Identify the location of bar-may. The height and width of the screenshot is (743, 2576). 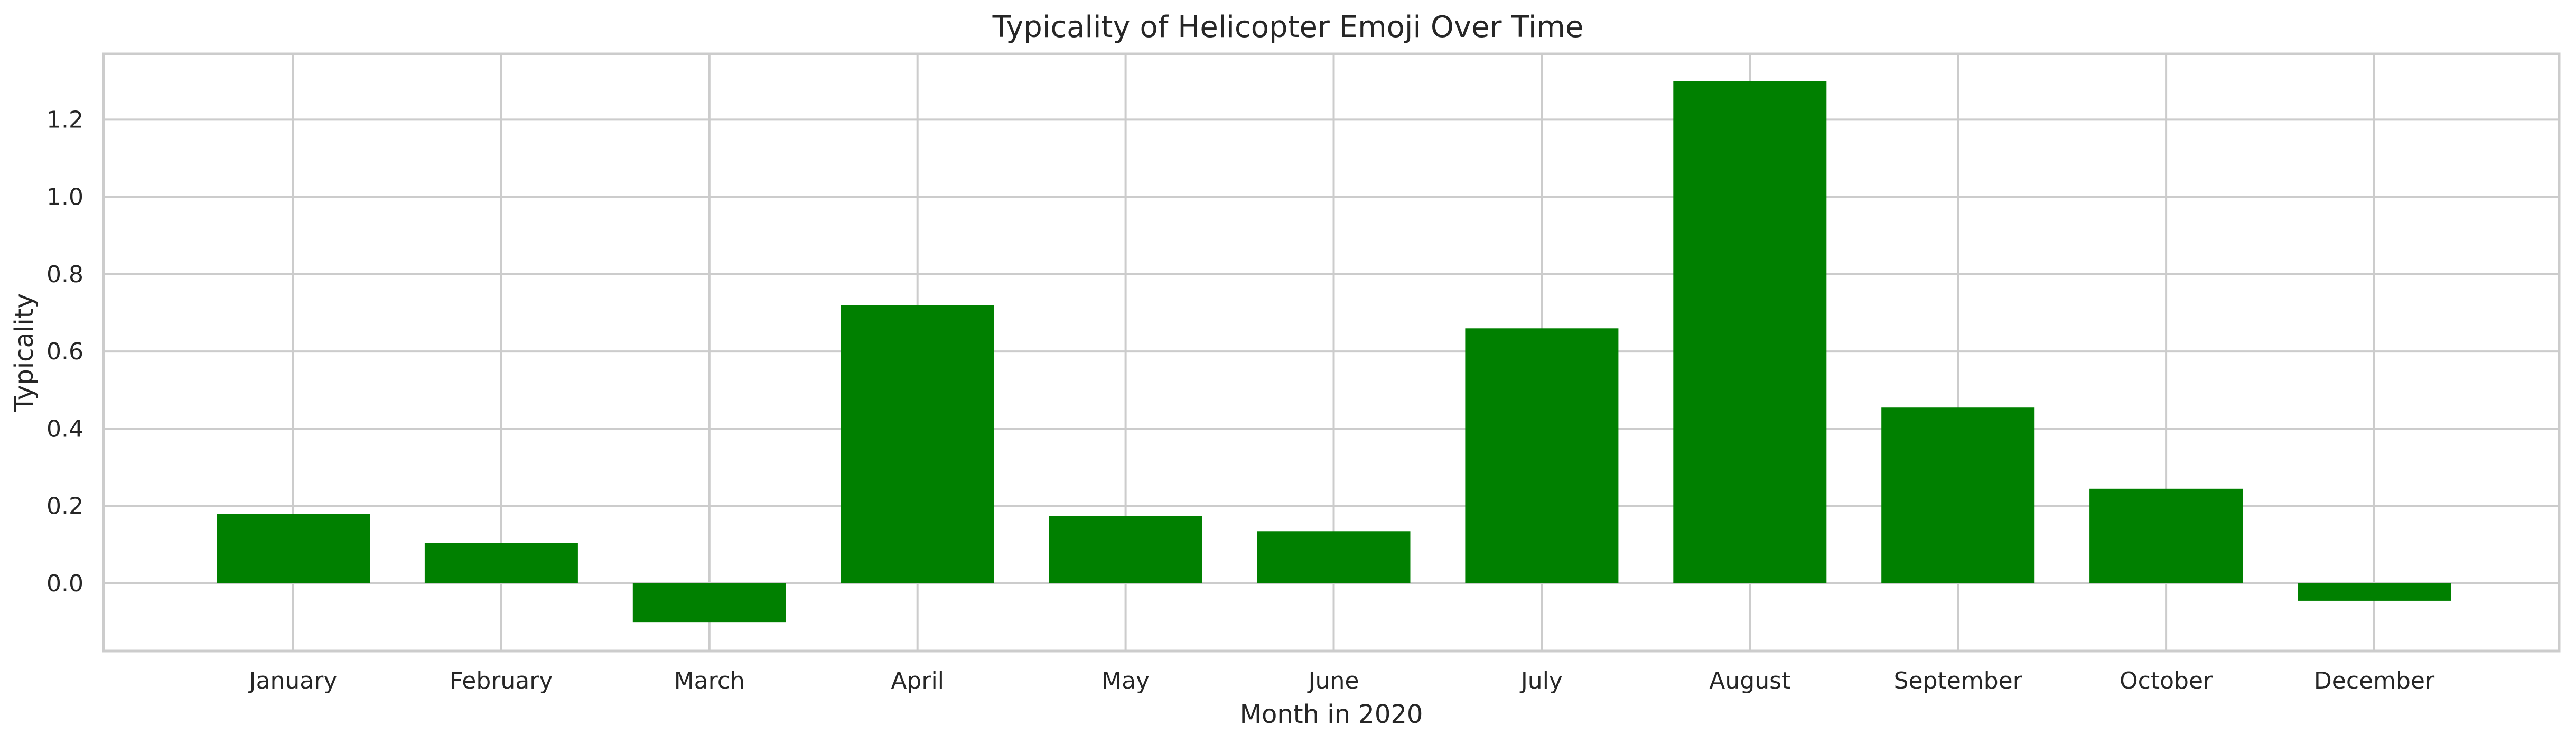
(1125, 550).